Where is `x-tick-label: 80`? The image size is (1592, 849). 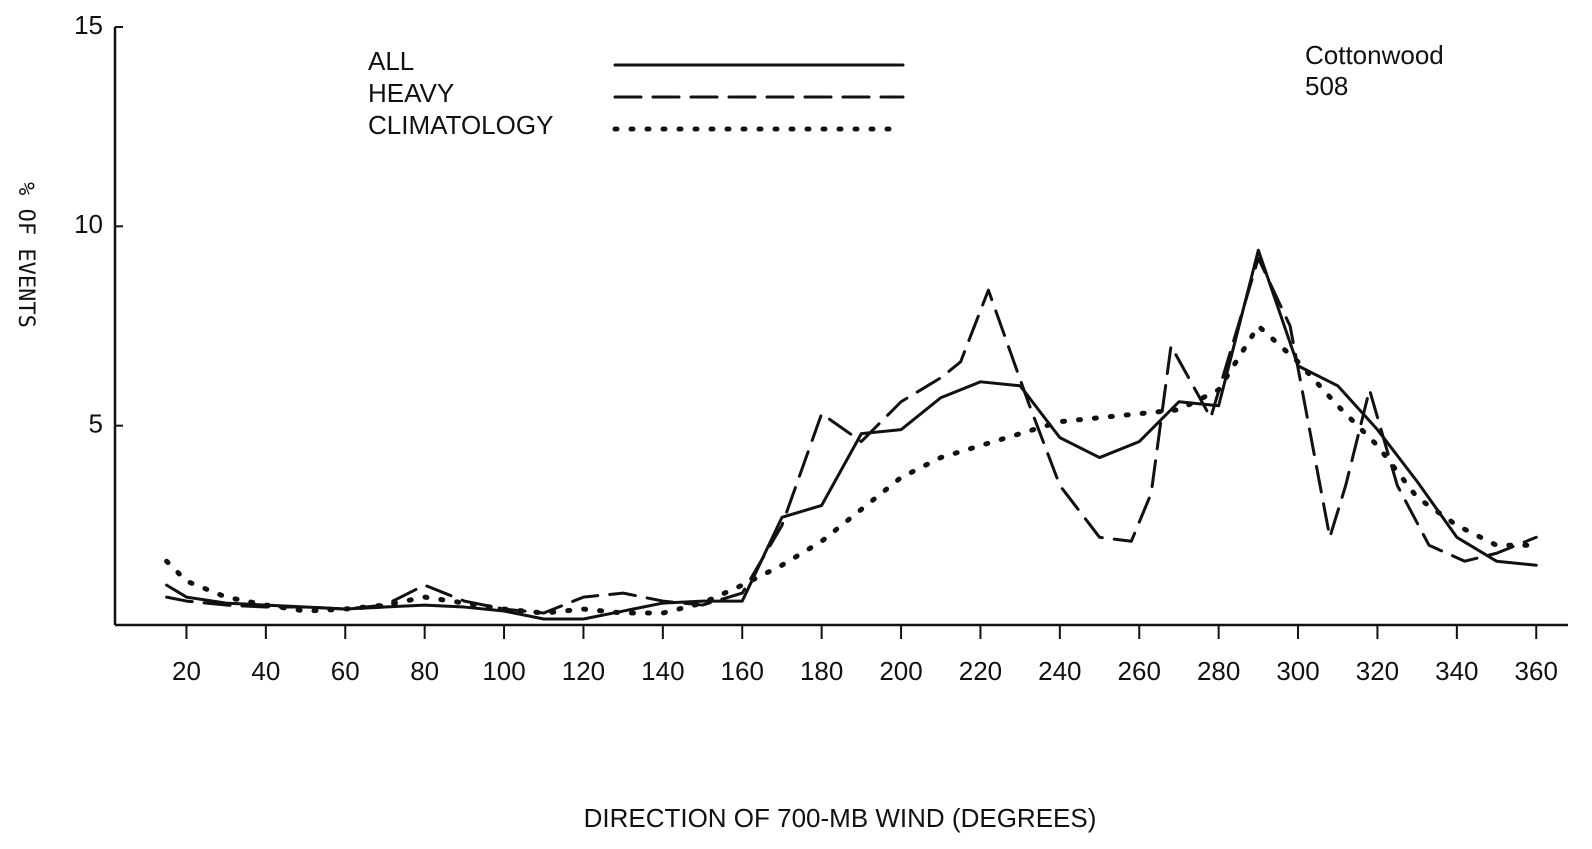
x-tick-label: 80 is located at coordinates (424, 671).